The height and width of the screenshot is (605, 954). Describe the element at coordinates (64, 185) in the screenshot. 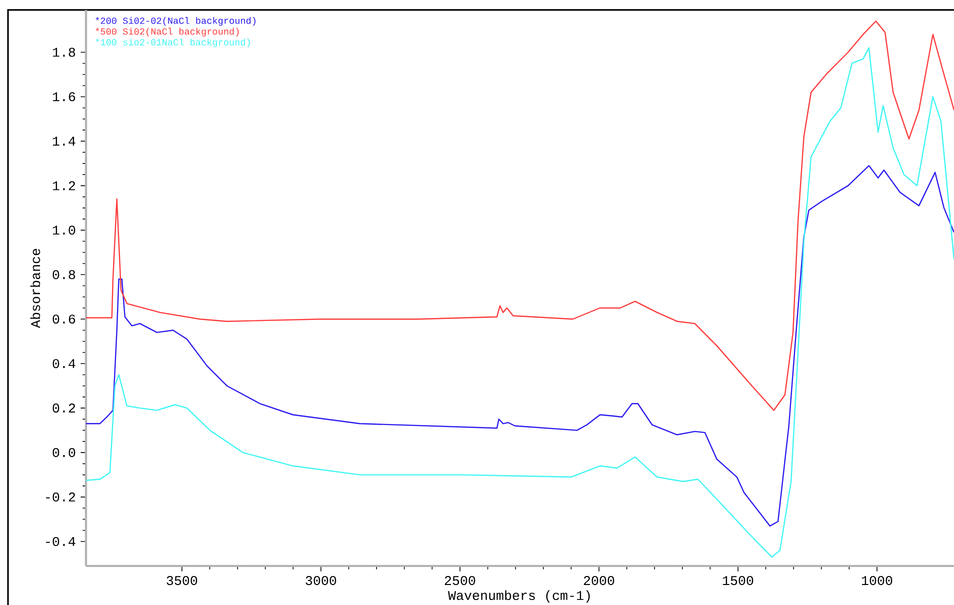

I see `y-tick-label: 1.2` at that location.